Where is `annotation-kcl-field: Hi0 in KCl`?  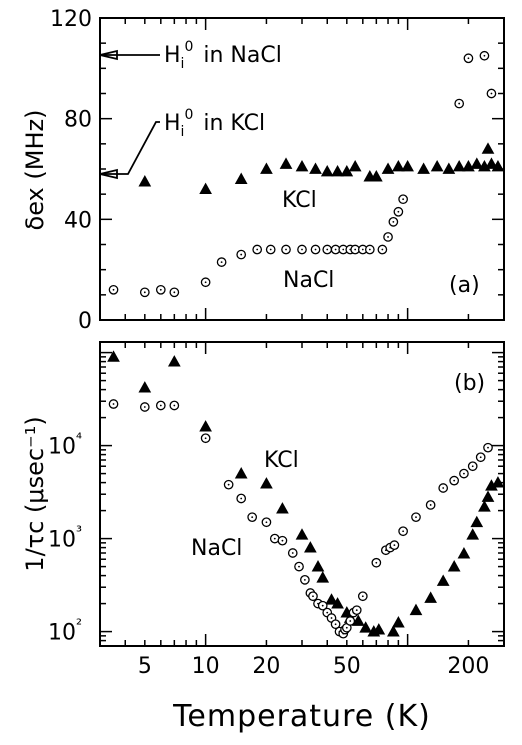 annotation-kcl-field: Hi0 in KCl is located at coordinates (182, 143).